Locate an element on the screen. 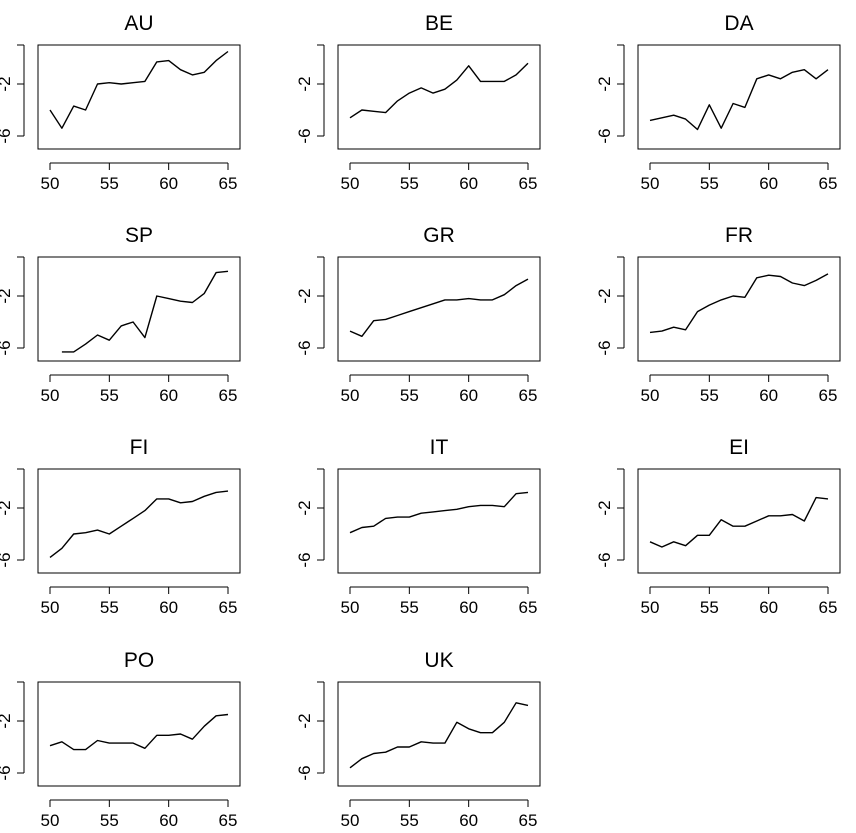 This screenshot has height=833, width=856. panel-title: FR is located at coordinates (739, 235).